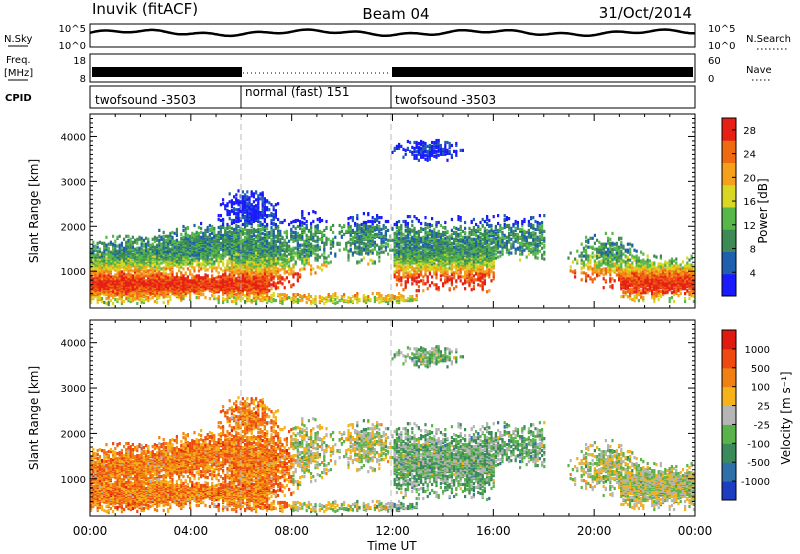 This screenshot has width=800, height=554. I want to click on freq-band-a, so click(167, 72).